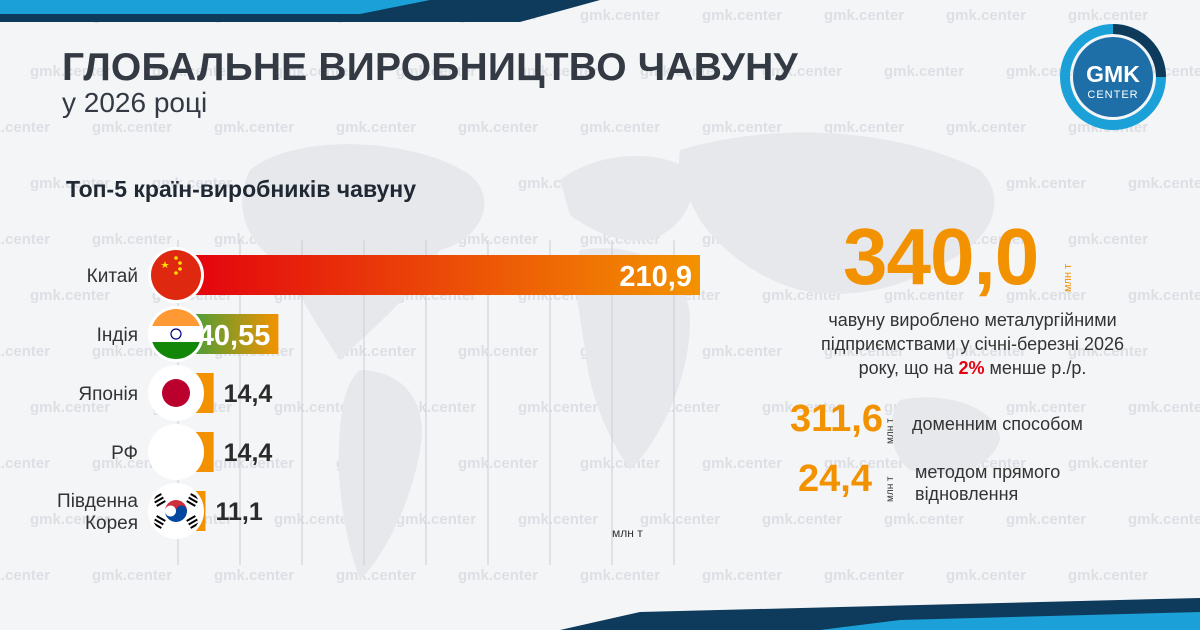 Image resolution: width=1200 pixels, height=630 pixels. I want to click on direct-reduction-value: 24,4, so click(835, 479).